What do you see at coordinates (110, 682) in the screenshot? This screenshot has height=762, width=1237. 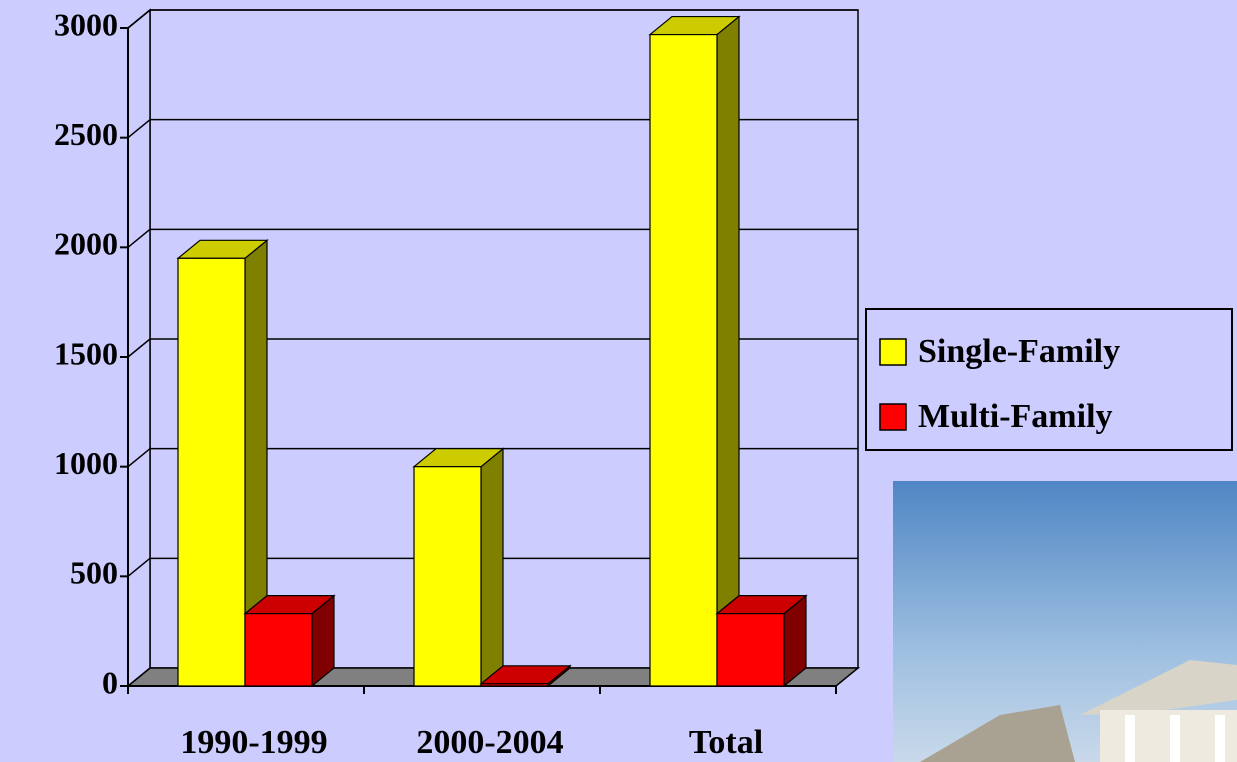 I see `y-tick-label: 0` at bounding box center [110, 682].